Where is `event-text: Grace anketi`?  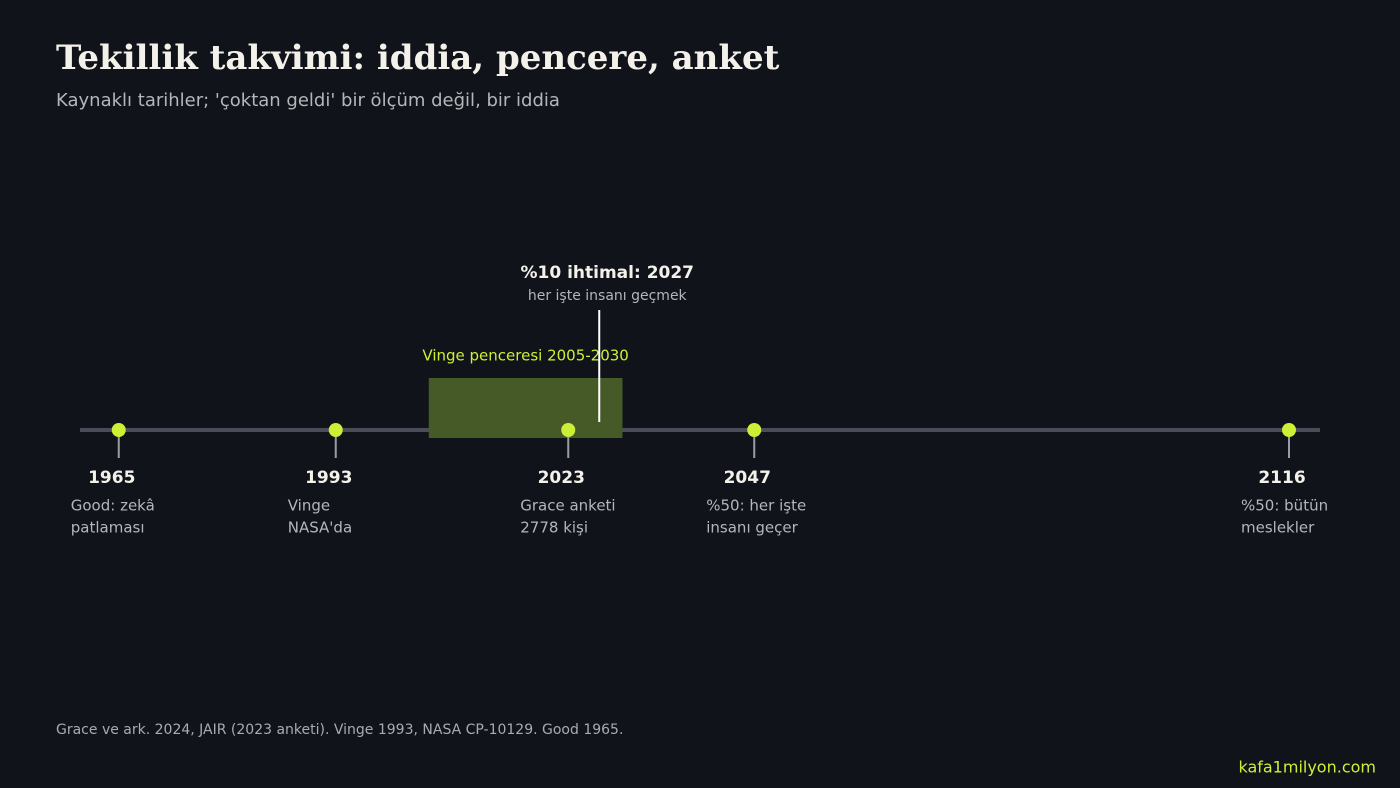
event-text: Grace anketi is located at coordinates (567, 506).